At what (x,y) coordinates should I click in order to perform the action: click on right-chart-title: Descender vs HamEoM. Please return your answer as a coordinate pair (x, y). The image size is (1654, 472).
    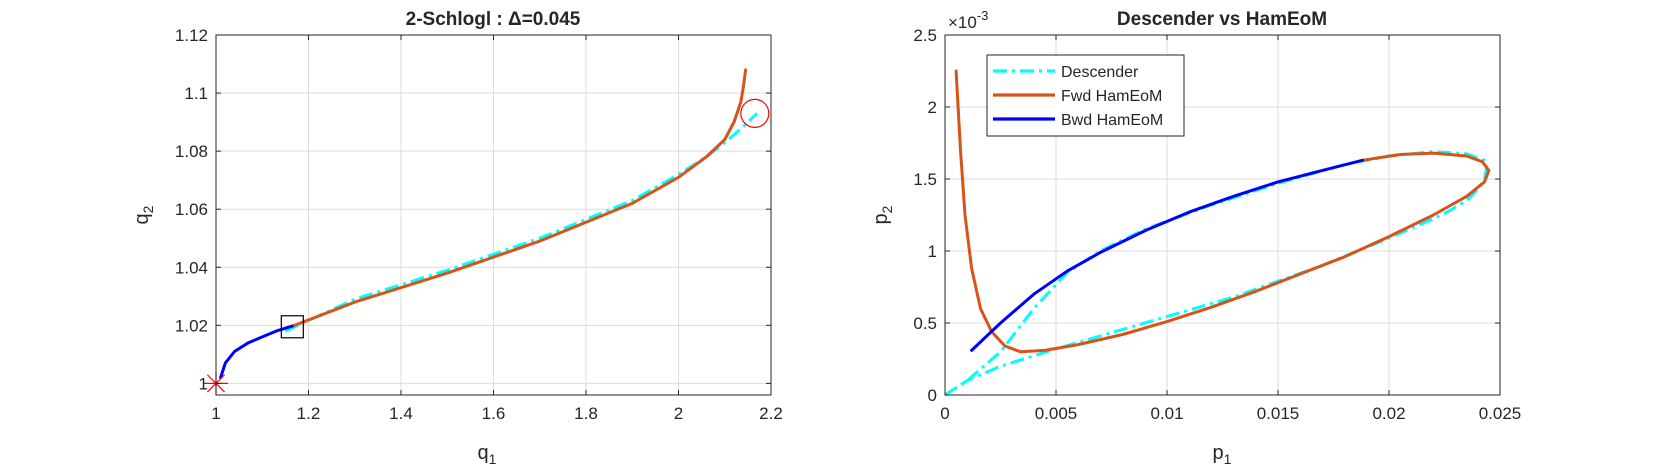
    Looking at the image, I should click on (1222, 19).